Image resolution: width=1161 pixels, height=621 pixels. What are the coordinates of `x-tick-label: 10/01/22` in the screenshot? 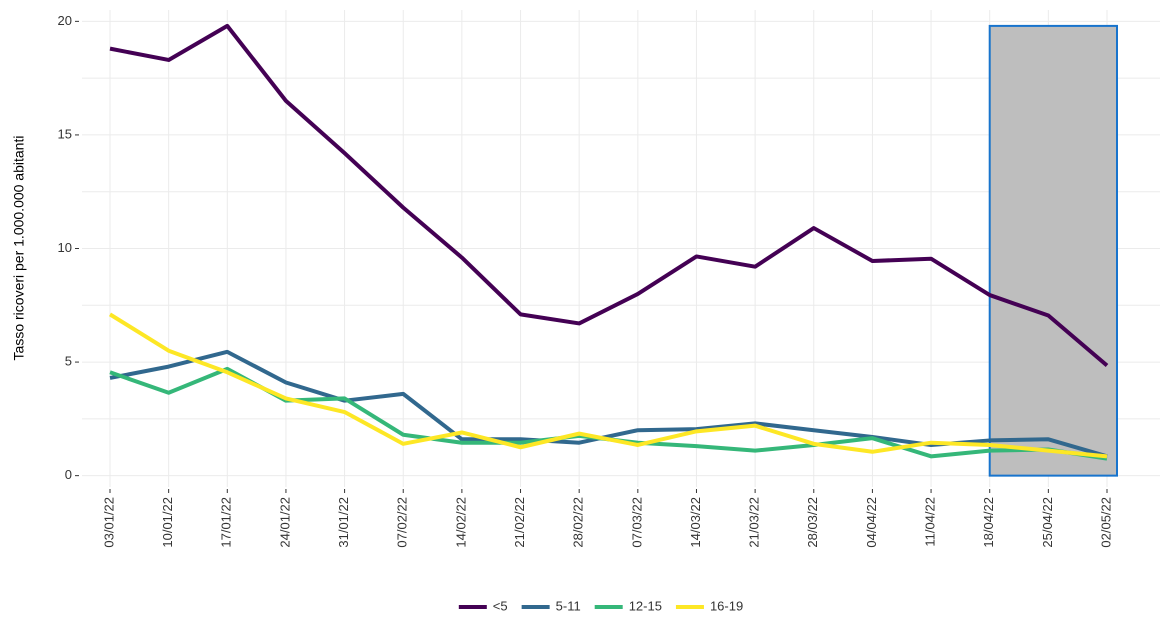 It's located at (167, 522).